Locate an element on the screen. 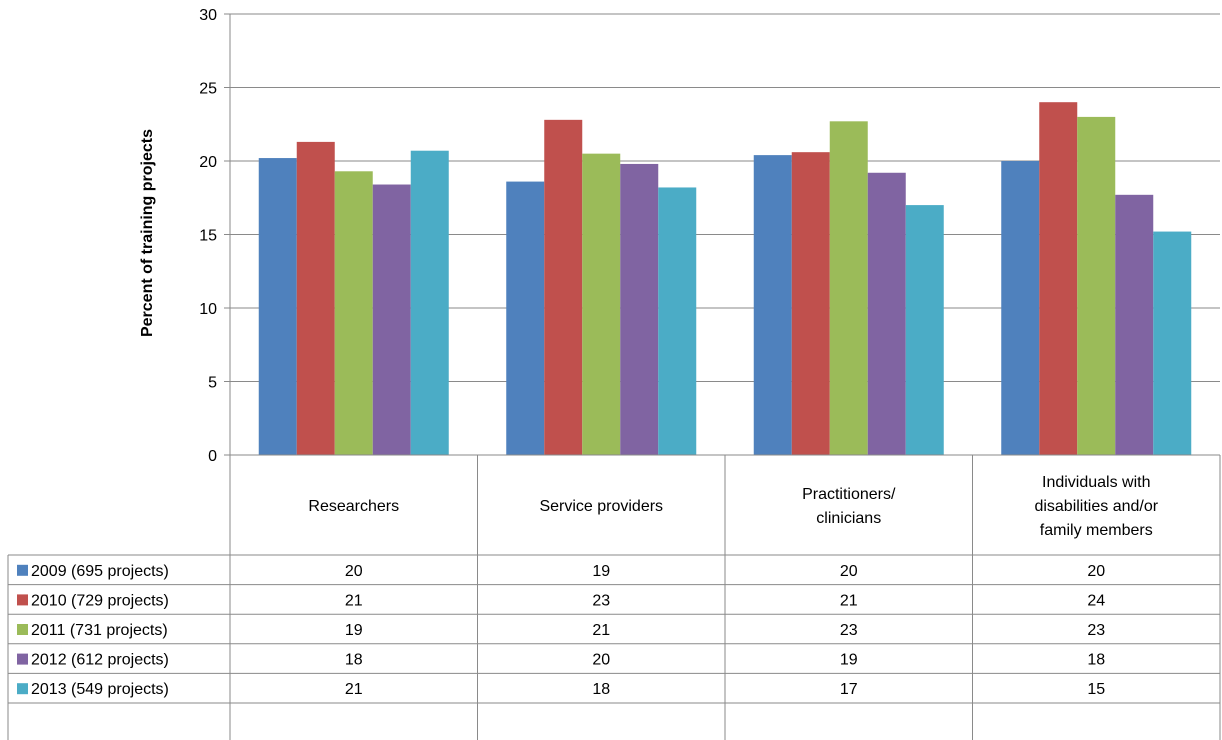 This screenshot has width=1222, height=740. category-label: Researchers is located at coordinates (353, 506).